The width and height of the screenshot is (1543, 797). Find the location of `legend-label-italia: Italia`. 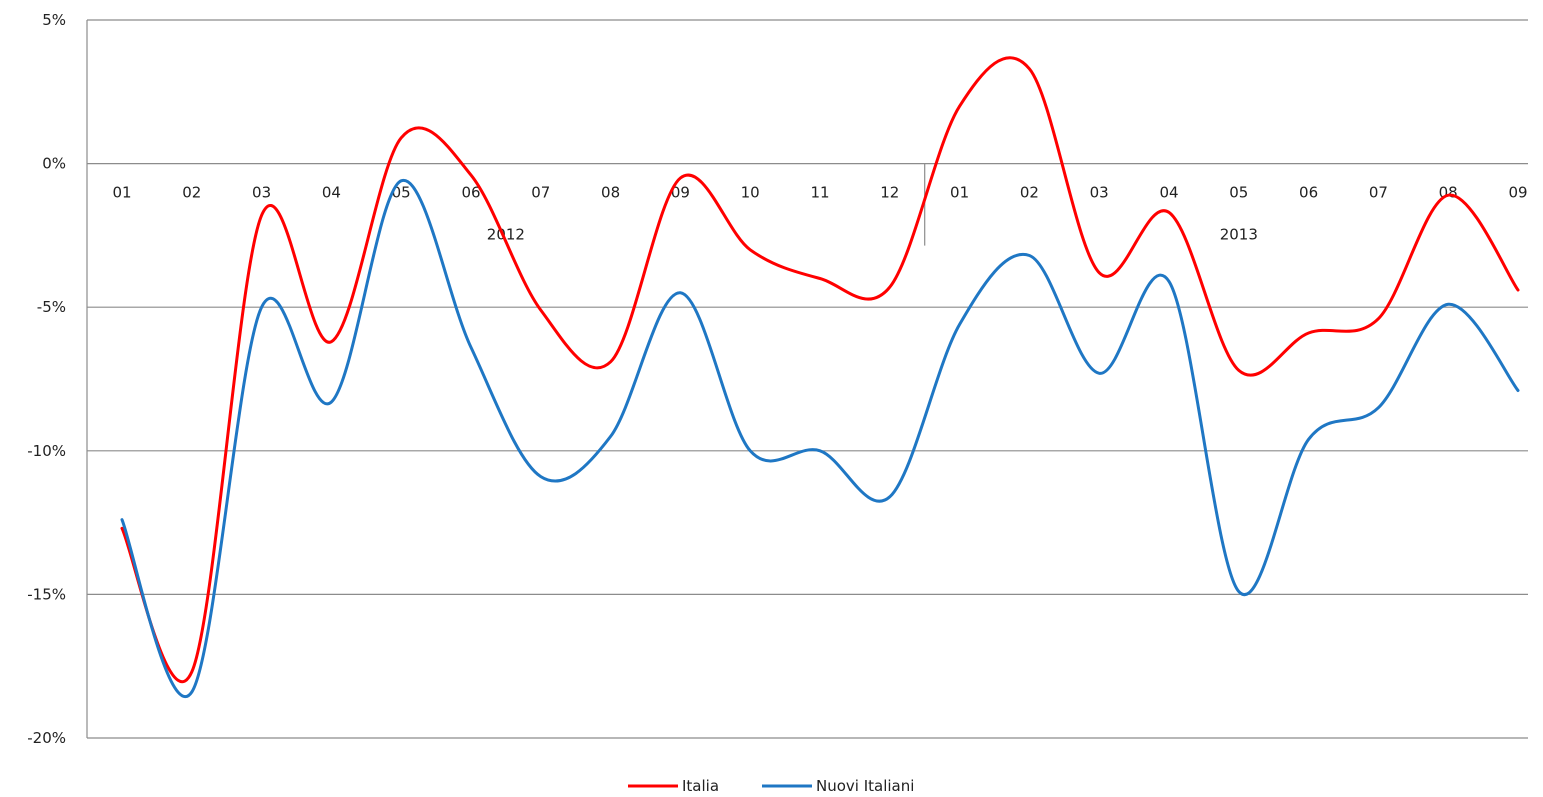

legend-label-italia: Italia is located at coordinates (700, 786).